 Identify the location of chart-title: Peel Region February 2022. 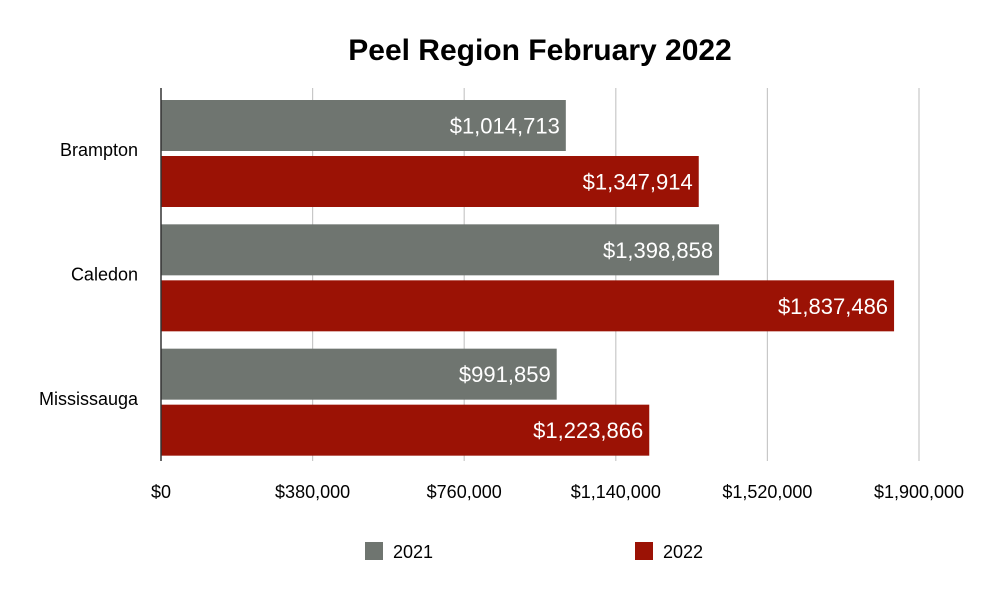
(540, 50).